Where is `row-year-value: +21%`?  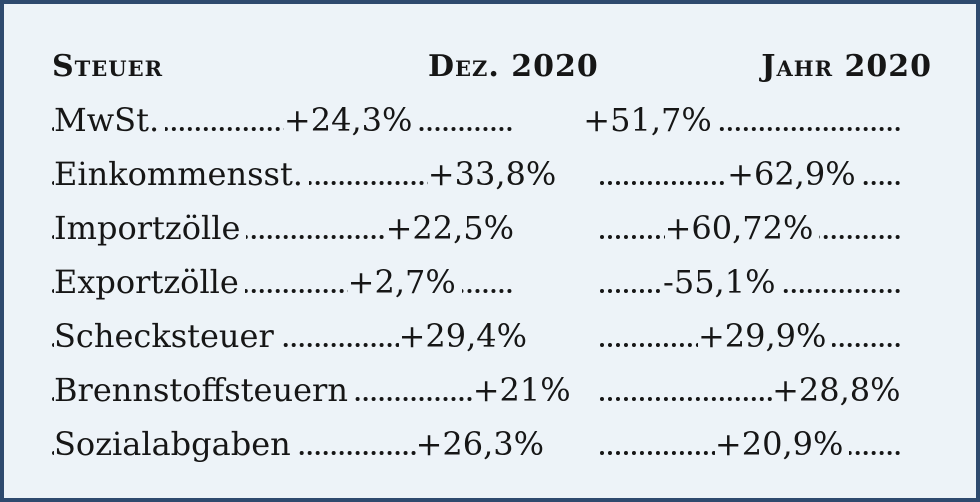 row-year-value: +21% is located at coordinates (524, 390).